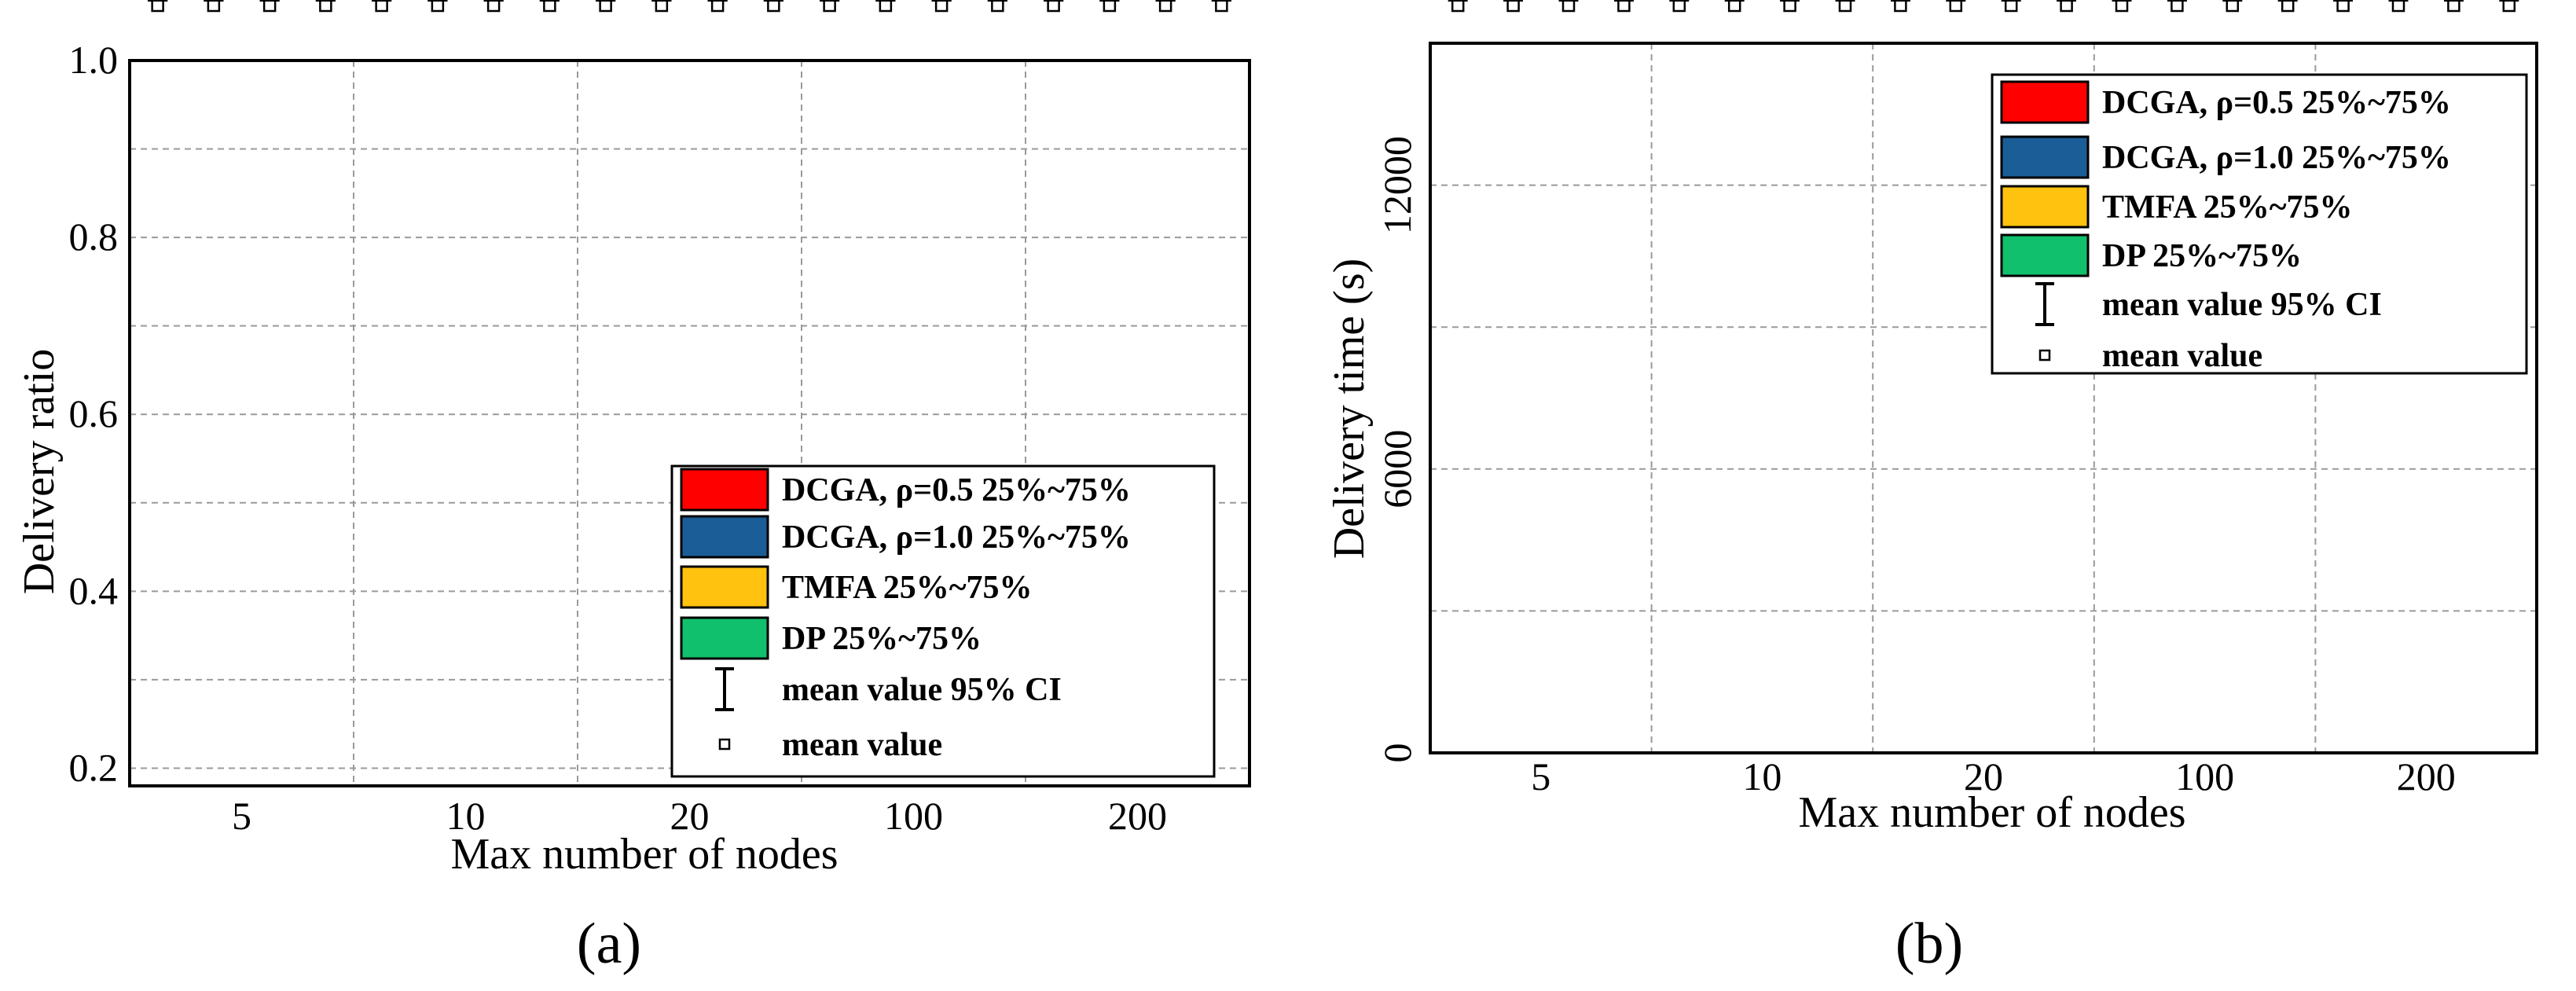  Describe the element at coordinates (1397, 185) in the screenshot. I see `y-tick-label: 12000` at that location.